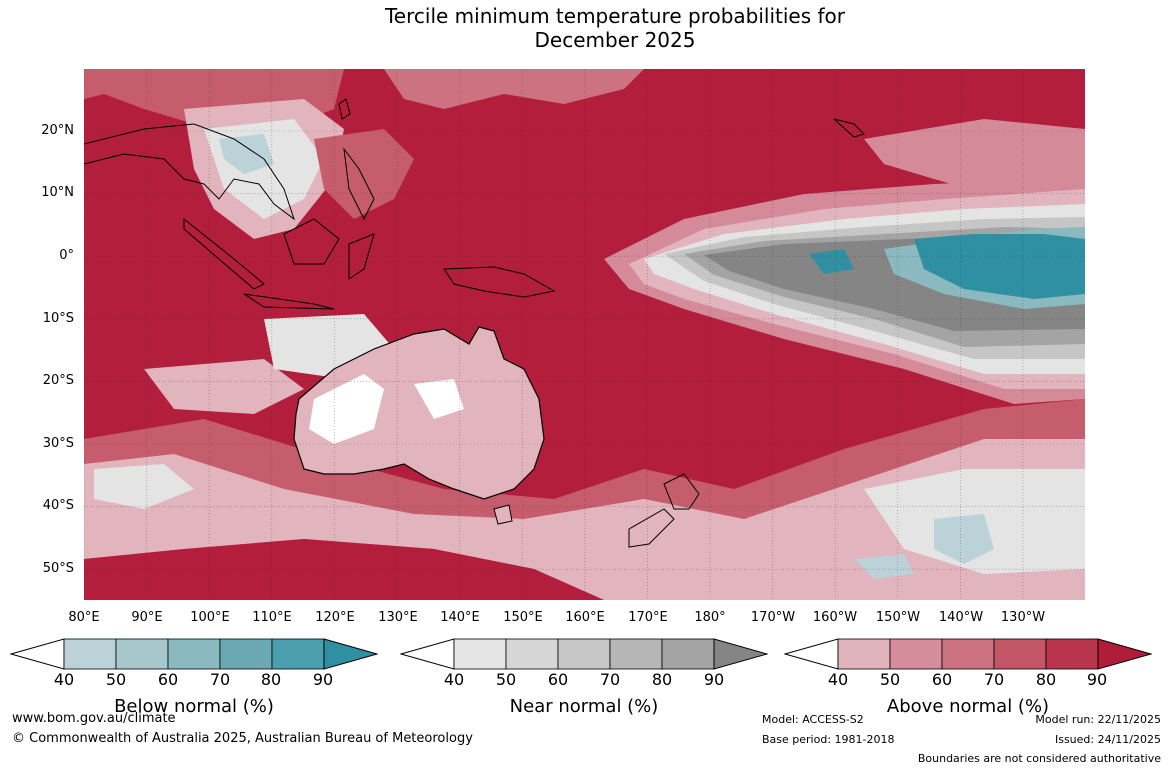 This screenshot has width=1173, height=770. I want to click on cbar-above-tick-50: 50, so click(890, 679).